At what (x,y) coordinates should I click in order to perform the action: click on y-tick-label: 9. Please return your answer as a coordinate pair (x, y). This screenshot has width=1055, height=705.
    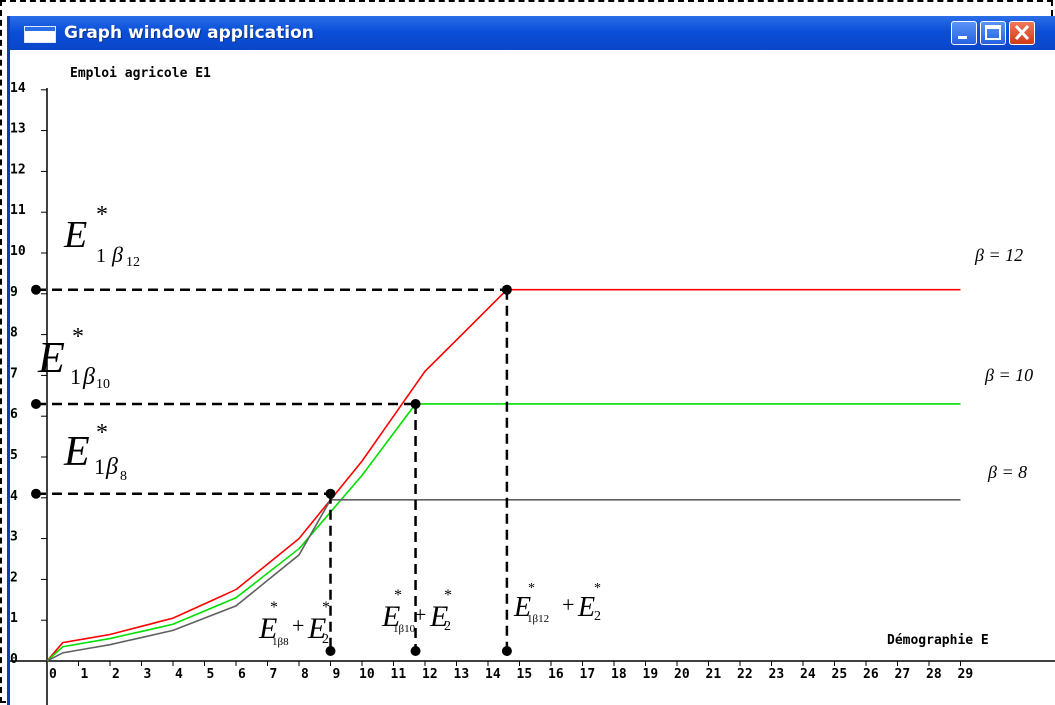
    Looking at the image, I should click on (14, 292).